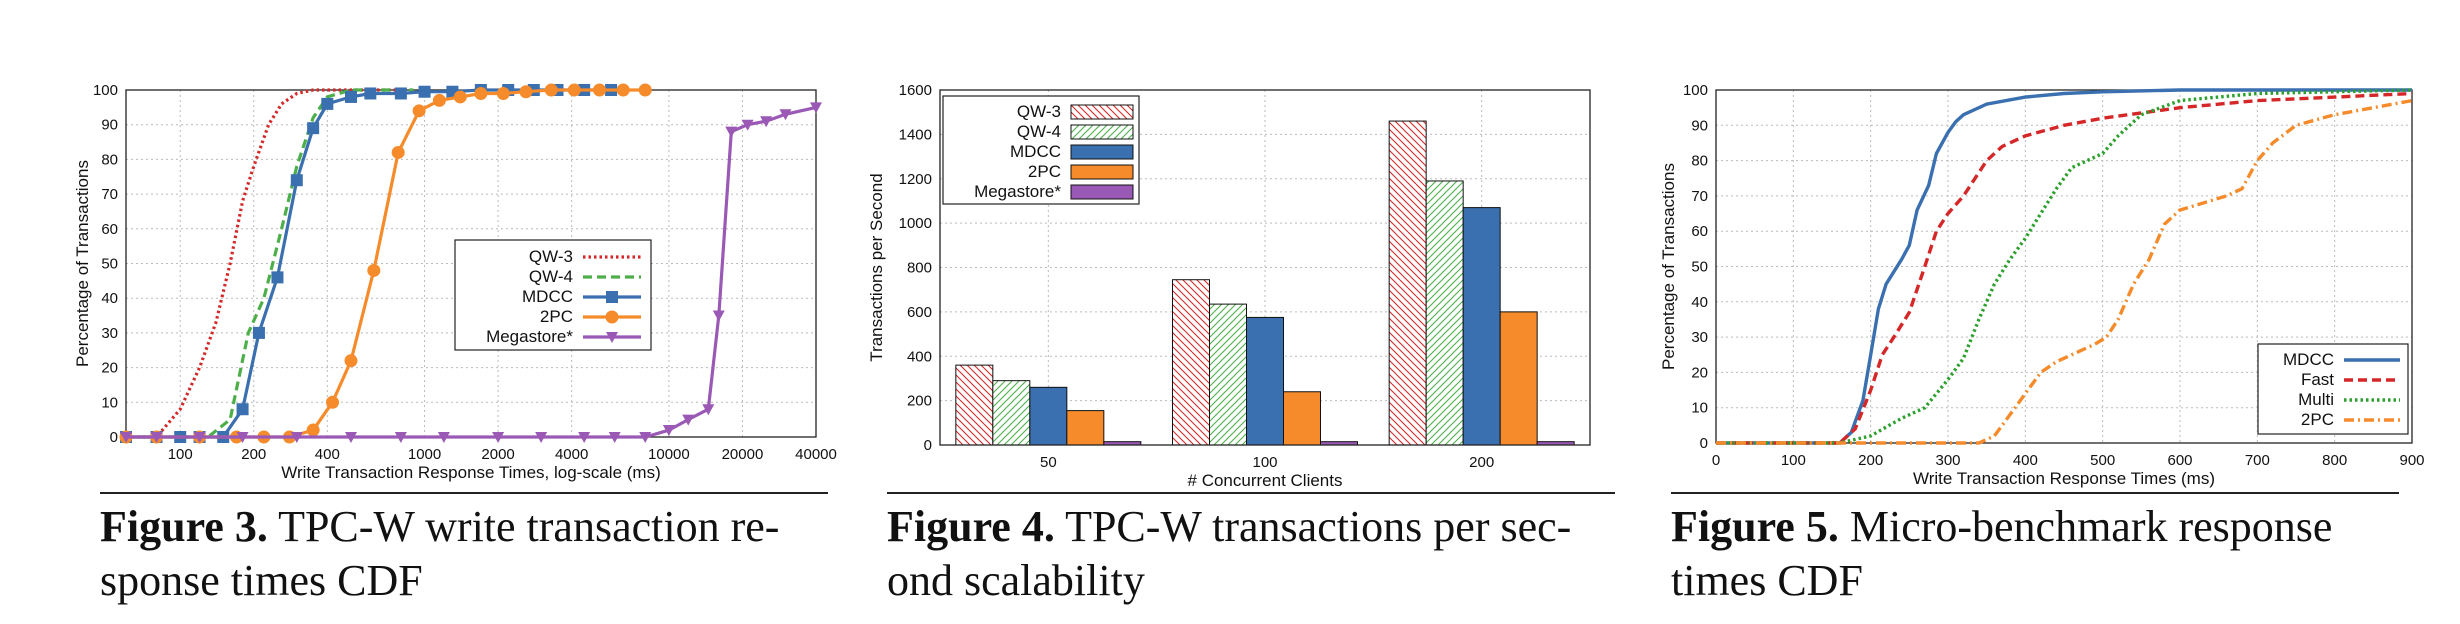 The height and width of the screenshot is (624, 2460). I want to click on c3-xtick-label: 900, so click(2411, 460).